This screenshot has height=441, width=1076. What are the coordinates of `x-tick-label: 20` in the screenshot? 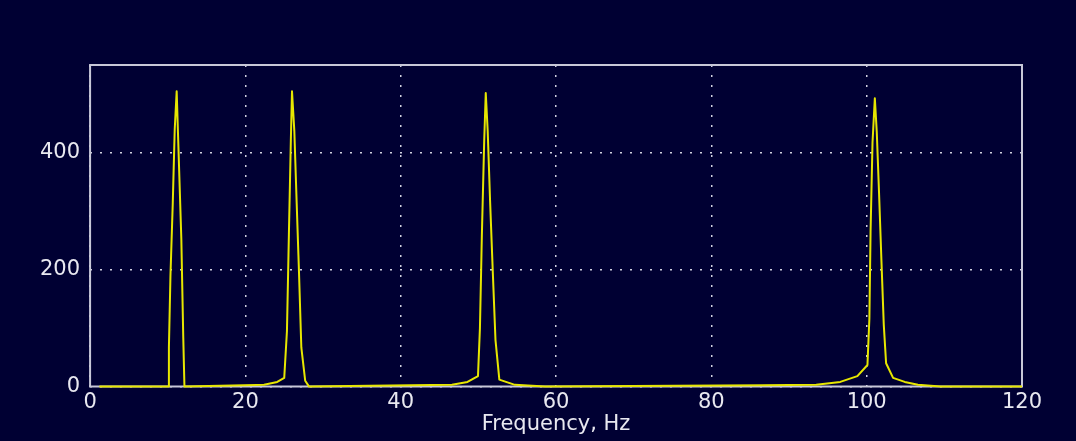 It's located at (245, 400).